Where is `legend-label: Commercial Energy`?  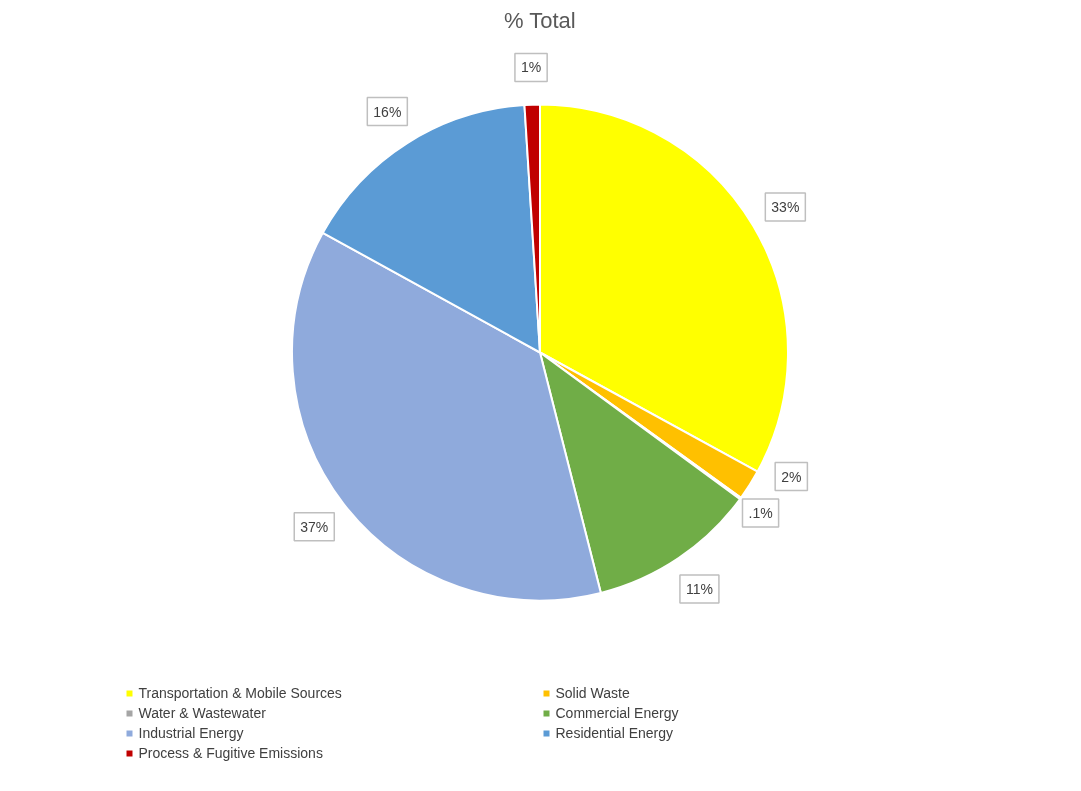
legend-label: Commercial Energy is located at coordinates (617, 713).